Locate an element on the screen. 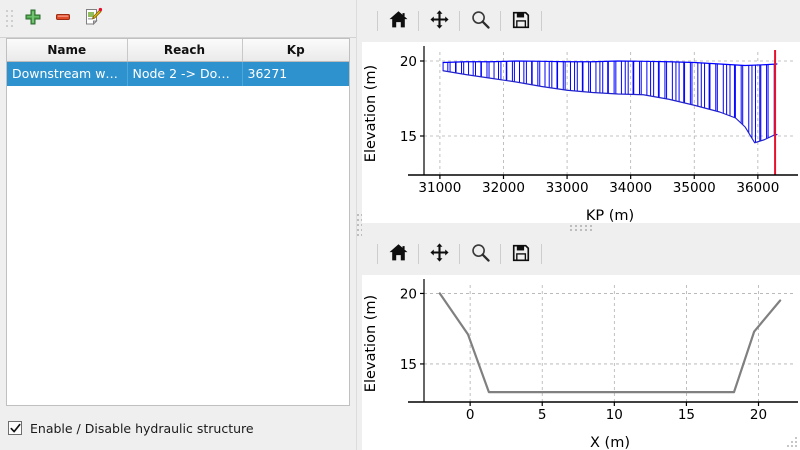  plot-pan-button-bottom is located at coordinates (439, 254).